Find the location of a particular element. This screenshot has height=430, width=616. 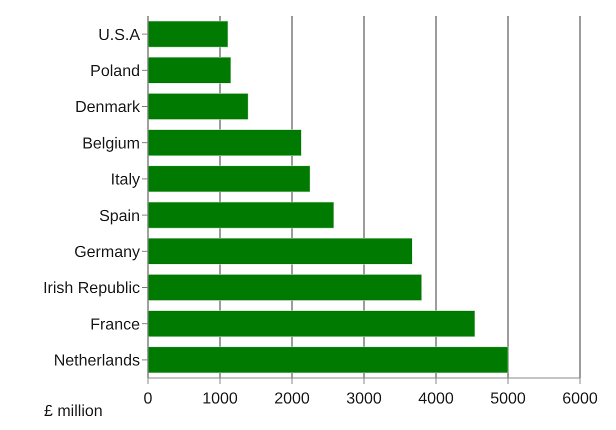

y-tick-label: Netherlands is located at coordinates (97, 361).